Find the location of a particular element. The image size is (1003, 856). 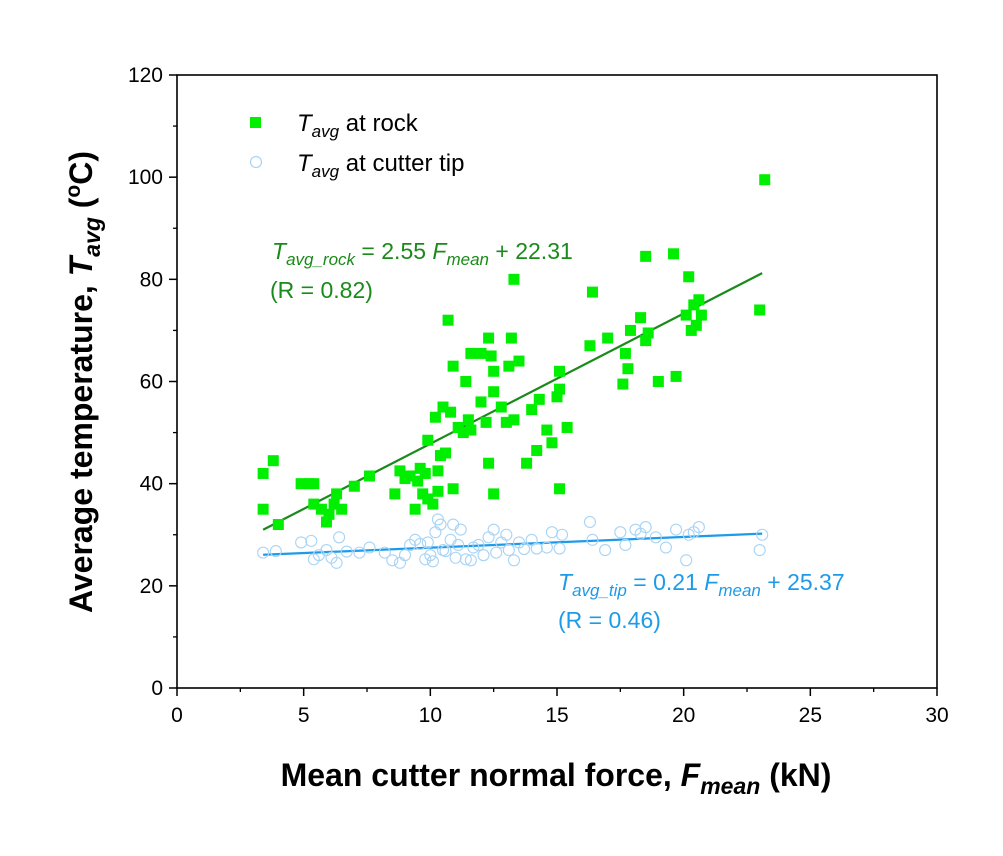

legend-marker-rock is located at coordinates (255, 122).